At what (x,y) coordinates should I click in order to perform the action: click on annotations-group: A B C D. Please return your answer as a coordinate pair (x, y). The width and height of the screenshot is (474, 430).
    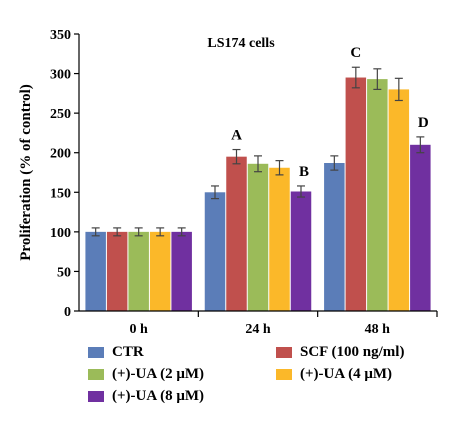
    Looking at the image, I should click on (330, 112).